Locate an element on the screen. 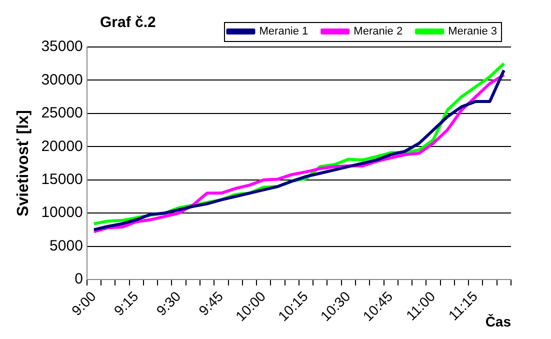 This screenshot has width=551, height=339. legend-label: Meranie 2 is located at coordinates (378, 32).